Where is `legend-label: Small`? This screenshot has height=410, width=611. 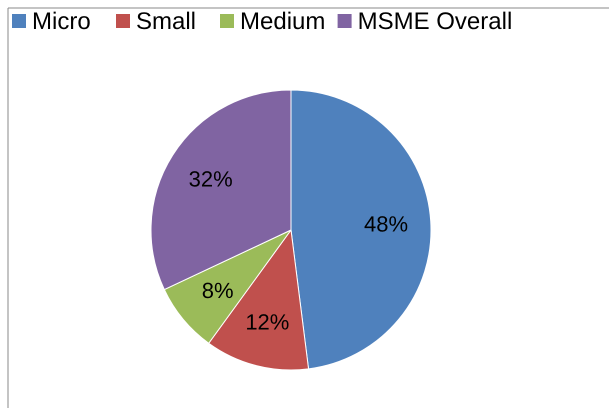
legend-label: Small is located at coordinates (166, 21).